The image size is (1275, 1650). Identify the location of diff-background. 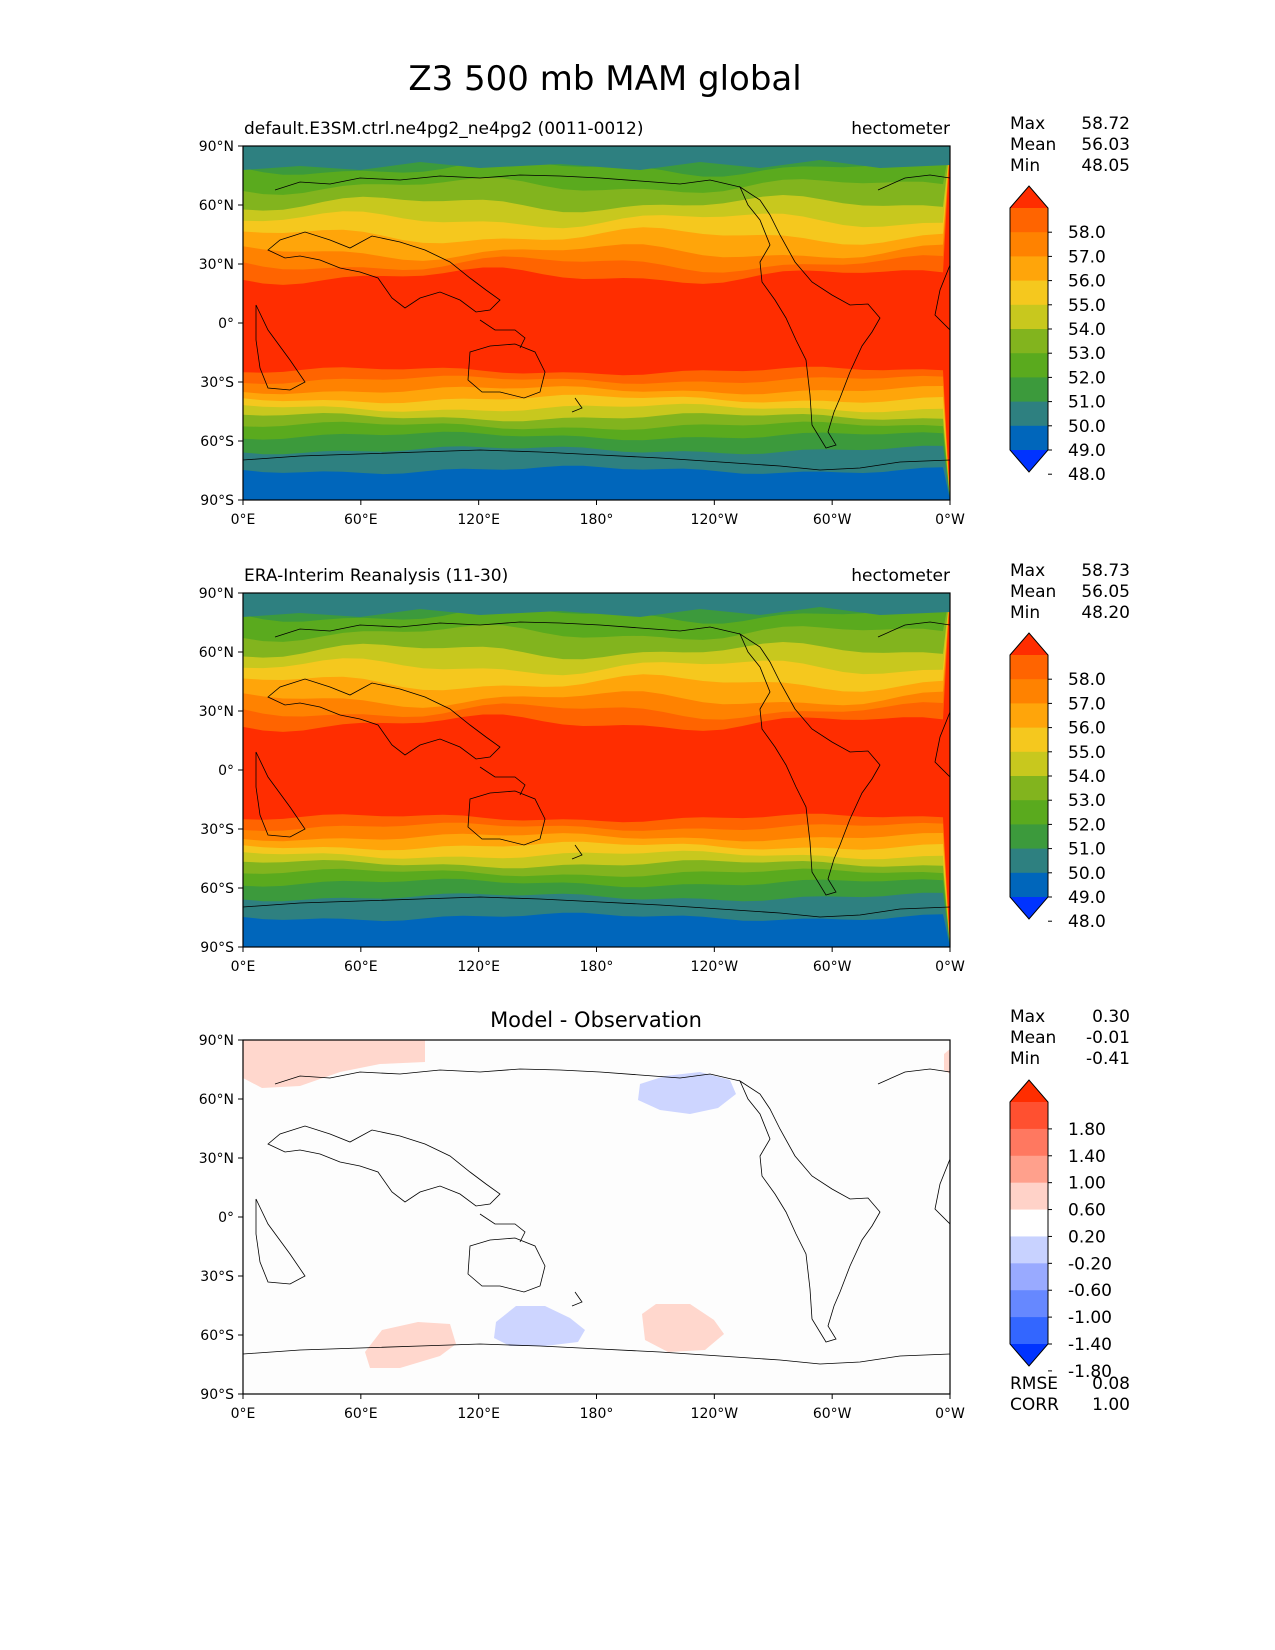
(596, 1217).